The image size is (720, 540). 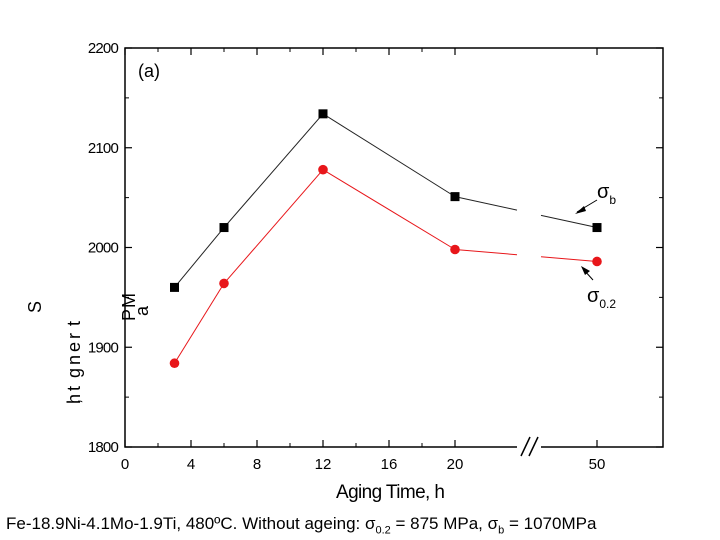 What do you see at coordinates (597, 464) in the screenshot?
I see `x-tick-label: 50` at bounding box center [597, 464].